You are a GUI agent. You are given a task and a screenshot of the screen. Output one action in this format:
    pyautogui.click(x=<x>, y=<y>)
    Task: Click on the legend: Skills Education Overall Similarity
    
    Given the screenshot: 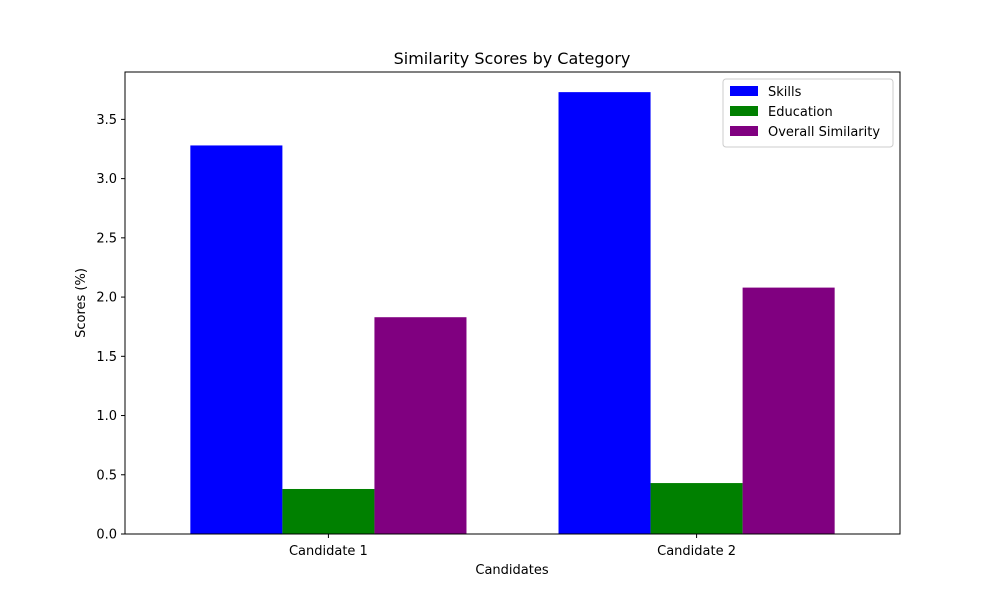 What is the action you would take?
    pyautogui.click(x=808, y=113)
    